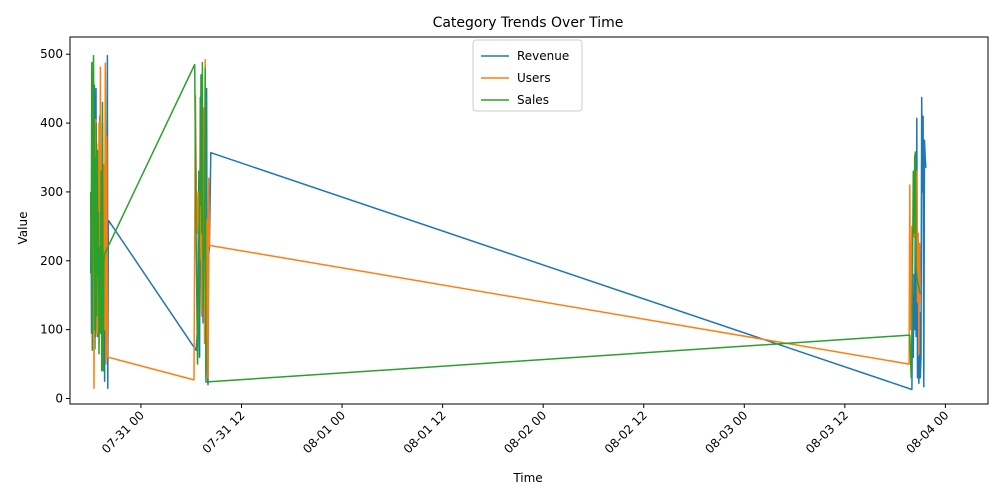 The width and height of the screenshot is (1000, 500). What do you see at coordinates (51, 192) in the screenshot?
I see `y-tick-label: 300` at bounding box center [51, 192].